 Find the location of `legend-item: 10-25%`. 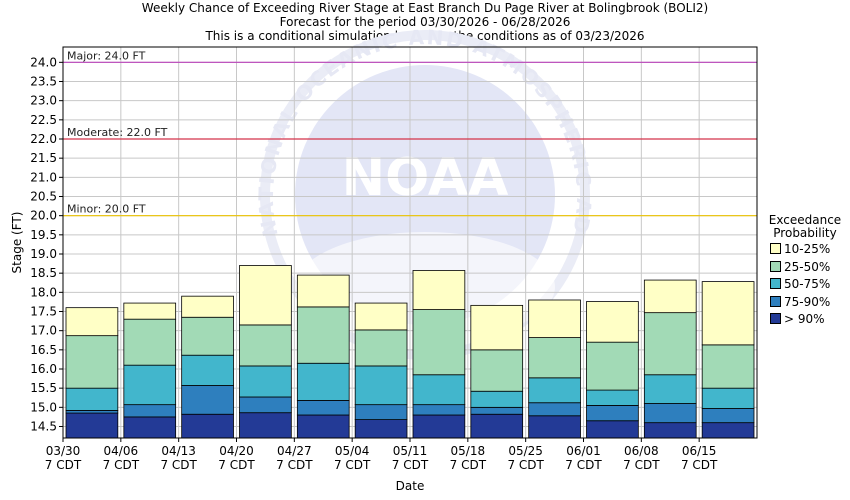

legend-item: 10-25% is located at coordinates (800, 249).